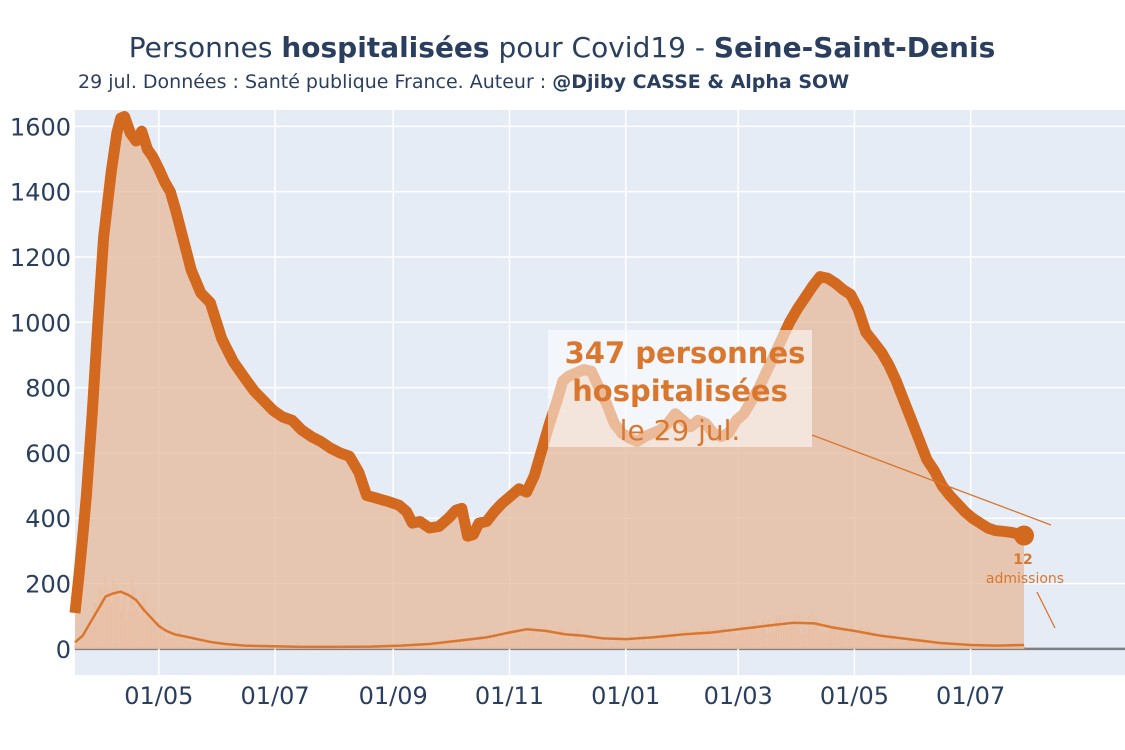 The height and width of the screenshot is (750, 1125). I want to click on x-tick-label: 01/11, so click(509, 696).